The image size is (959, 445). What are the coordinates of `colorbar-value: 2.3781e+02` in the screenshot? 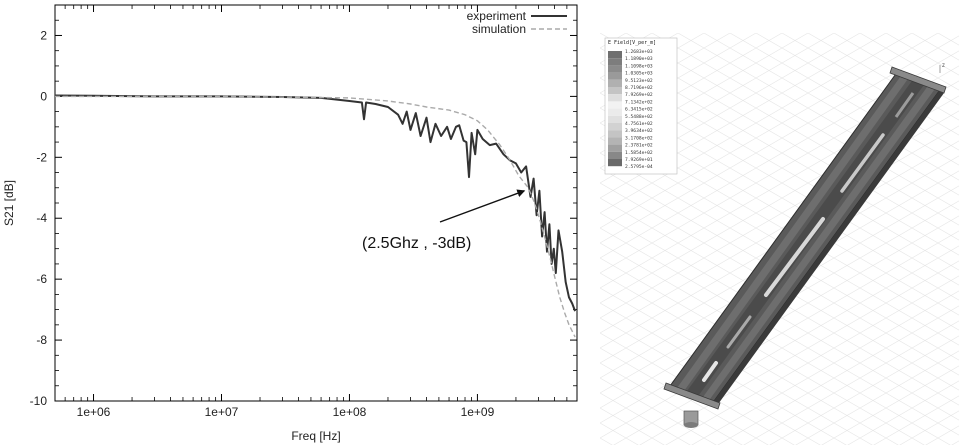 It's located at (639, 146).